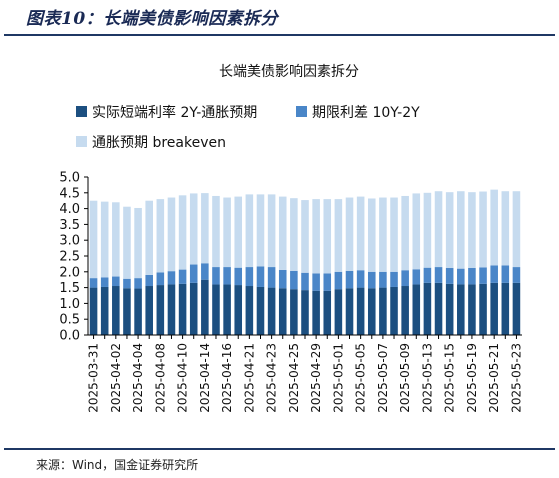  I want to click on x-tick-label: 2025-05-09, so click(405, 378).